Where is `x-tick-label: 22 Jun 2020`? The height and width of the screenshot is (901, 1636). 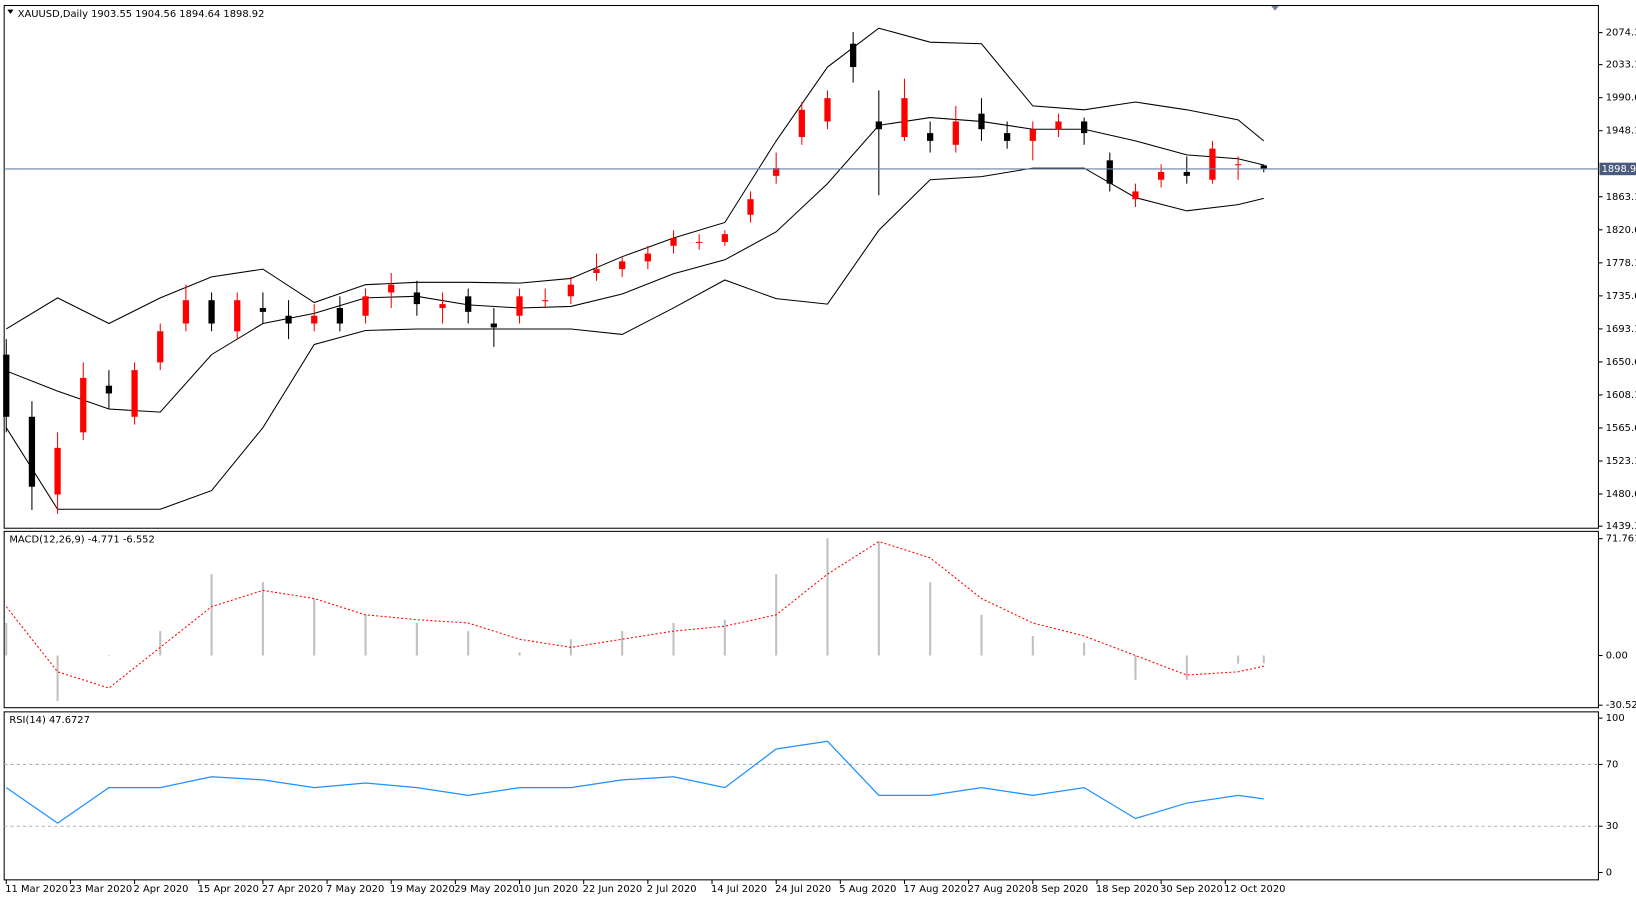 x-tick-label: 22 Jun 2020 is located at coordinates (613, 889).